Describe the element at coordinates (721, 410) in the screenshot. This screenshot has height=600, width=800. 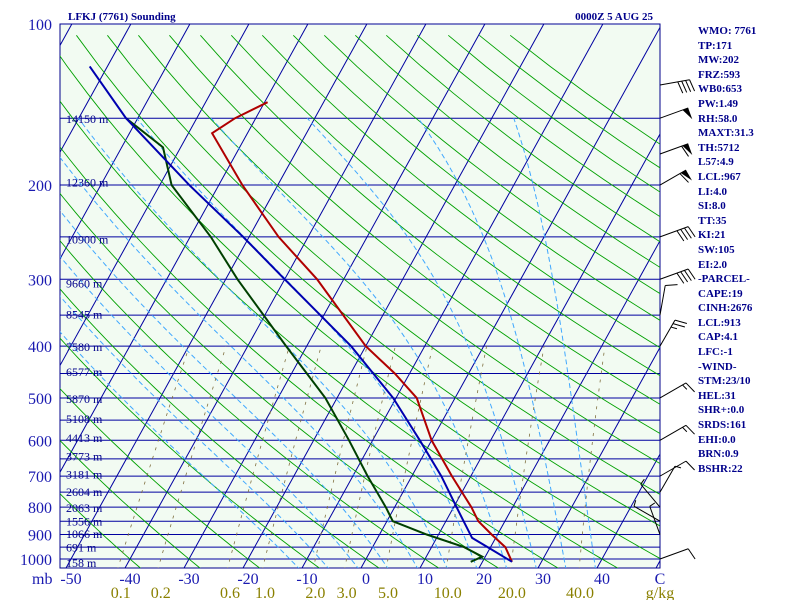
I see `index-item: SHR+:0.0` at that location.